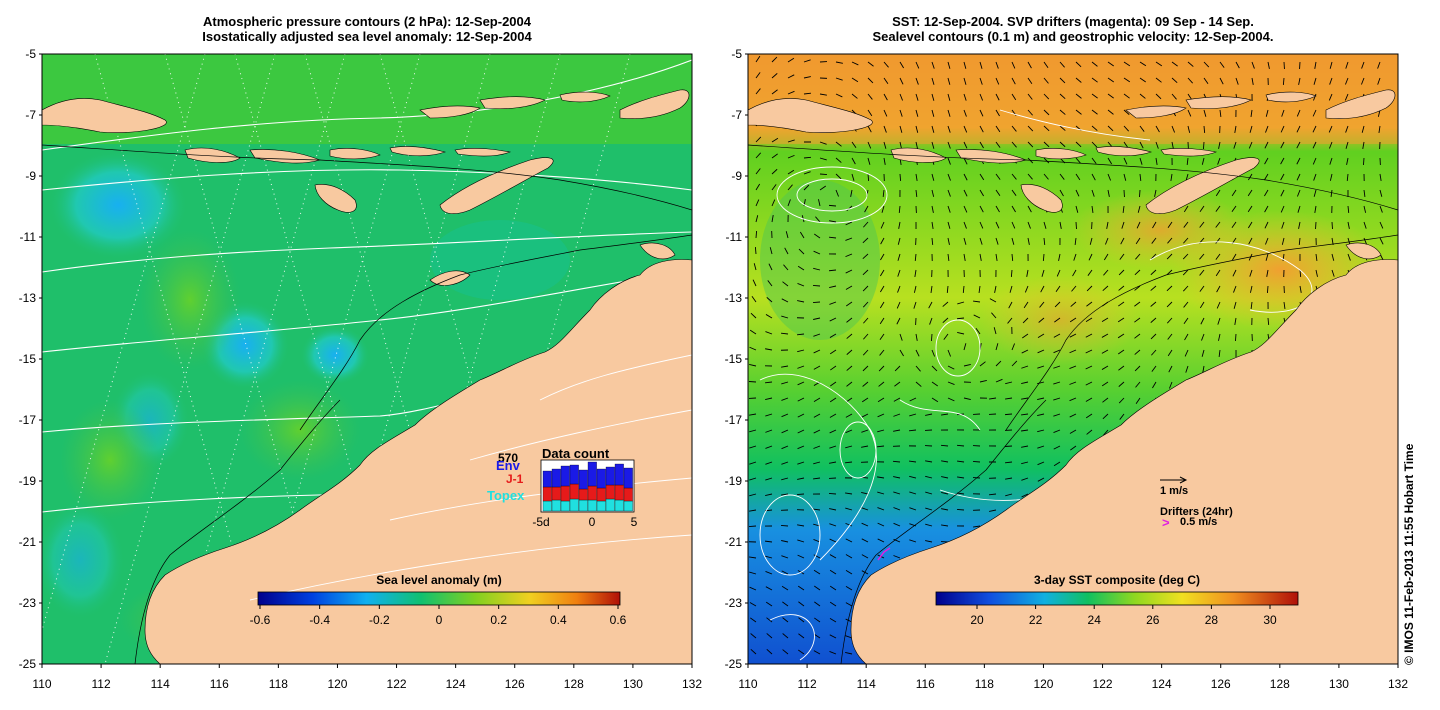 Image resolution: width=1440 pixels, height=710 pixels. What do you see at coordinates (28, 237) in the screenshot?
I see `left-lat-tick: -11` at bounding box center [28, 237].